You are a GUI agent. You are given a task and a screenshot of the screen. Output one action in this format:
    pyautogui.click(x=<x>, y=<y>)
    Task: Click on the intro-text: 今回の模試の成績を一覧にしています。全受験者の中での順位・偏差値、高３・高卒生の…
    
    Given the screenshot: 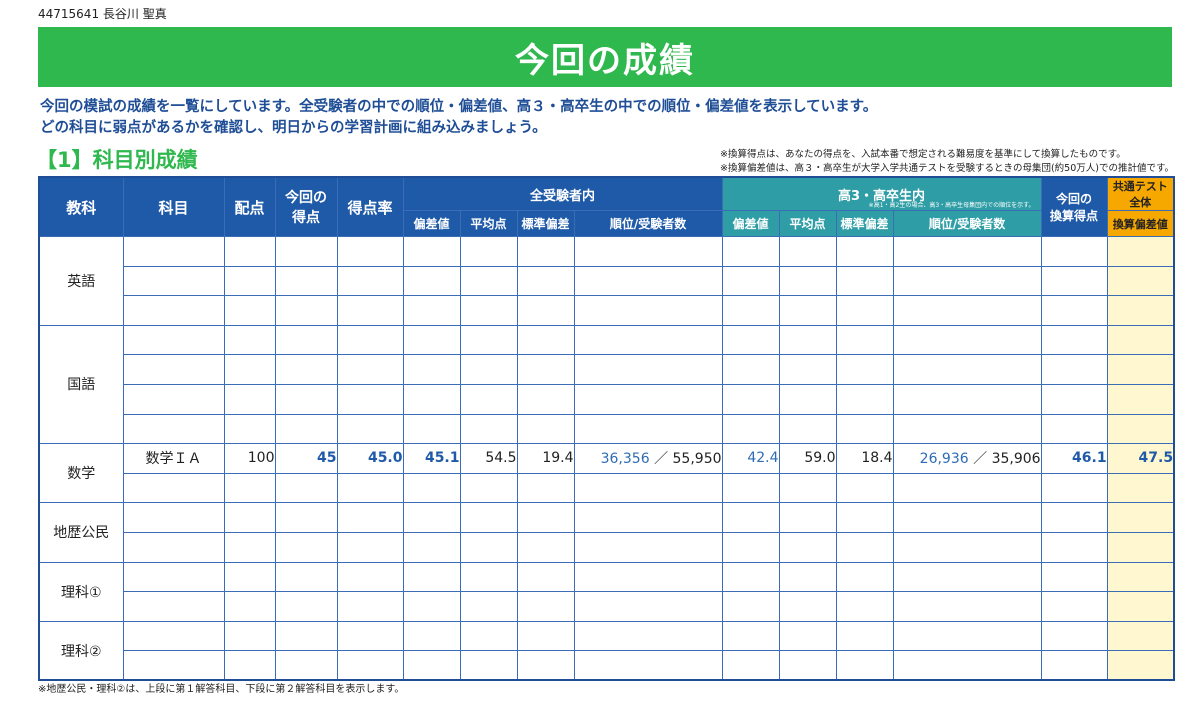 What is the action you would take?
    pyautogui.click(x=458, y=118)
    